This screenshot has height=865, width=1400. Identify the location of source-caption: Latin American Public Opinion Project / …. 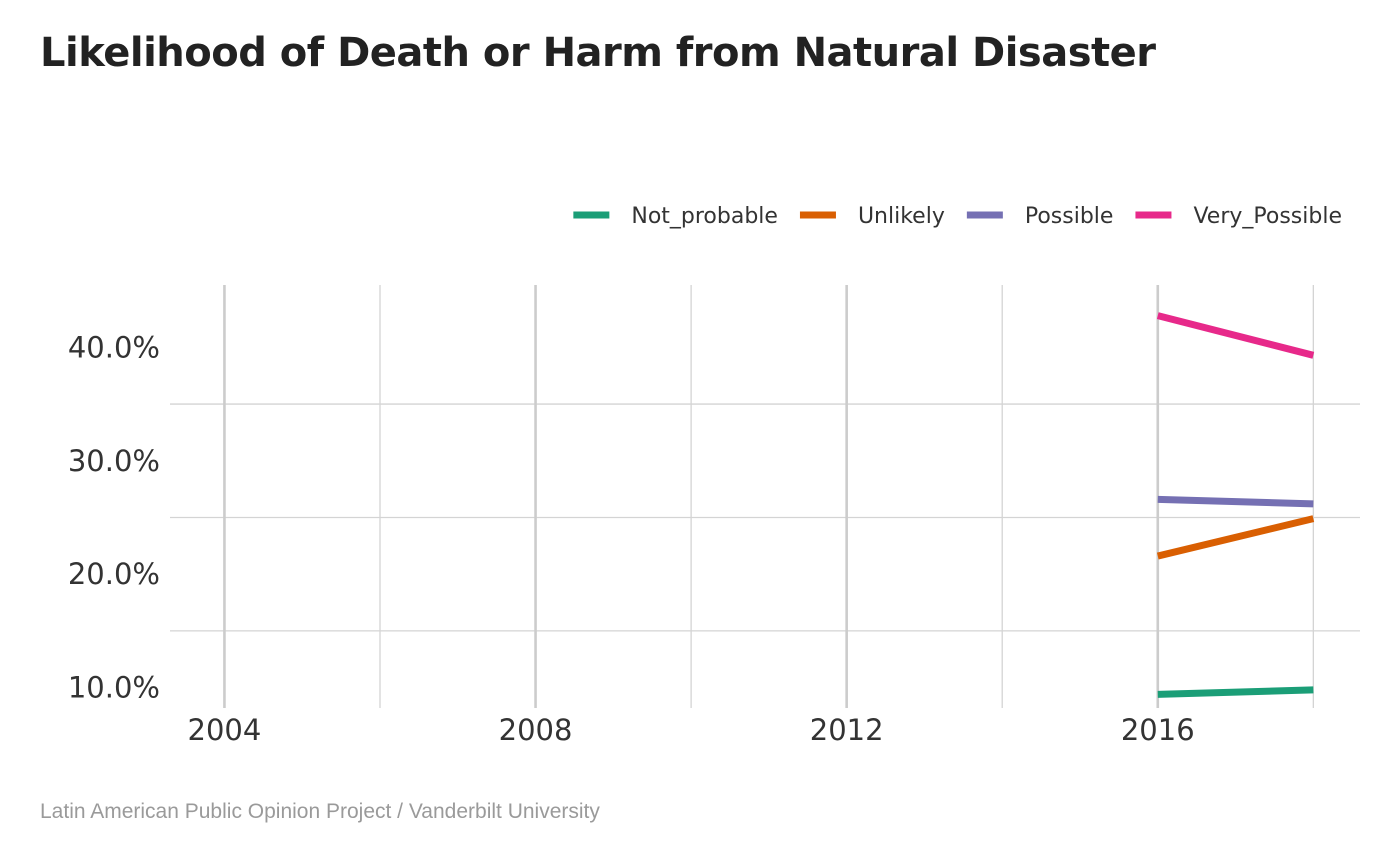
(320, 811).